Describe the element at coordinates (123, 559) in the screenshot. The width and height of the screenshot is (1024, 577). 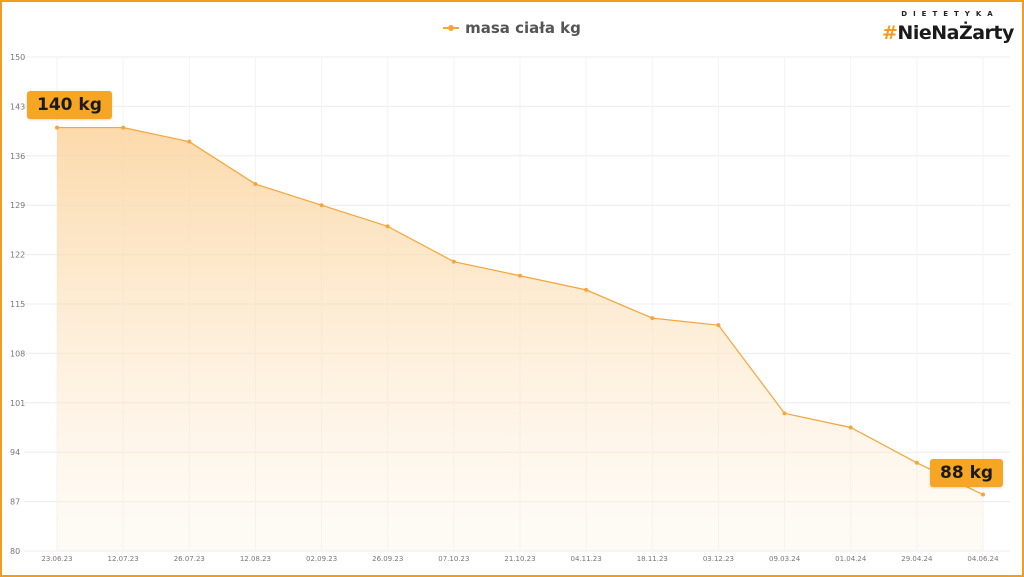
I see `x-tick-label: 12.07.23` at that location.